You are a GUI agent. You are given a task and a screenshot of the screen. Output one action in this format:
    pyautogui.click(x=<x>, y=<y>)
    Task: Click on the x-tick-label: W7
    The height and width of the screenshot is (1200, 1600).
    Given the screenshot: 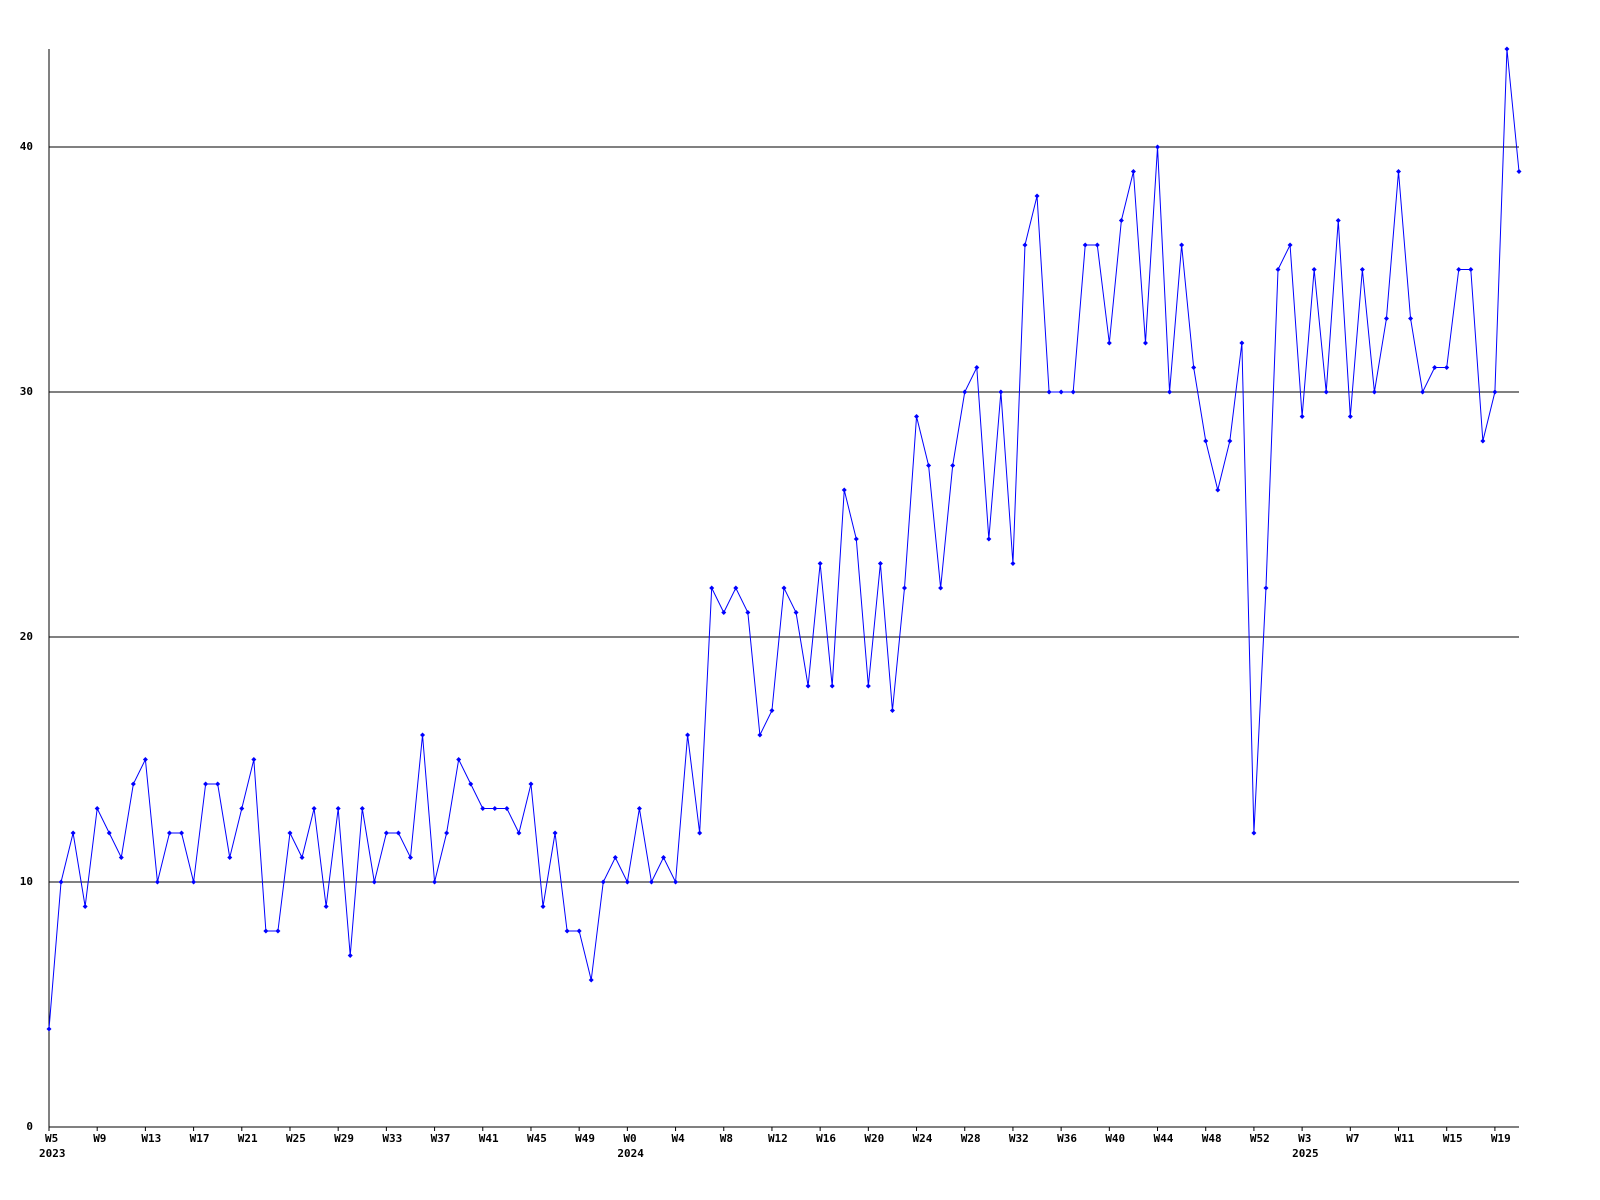 What is the action you would take?
    pyautogui.click(x=1352, y=1138)
    